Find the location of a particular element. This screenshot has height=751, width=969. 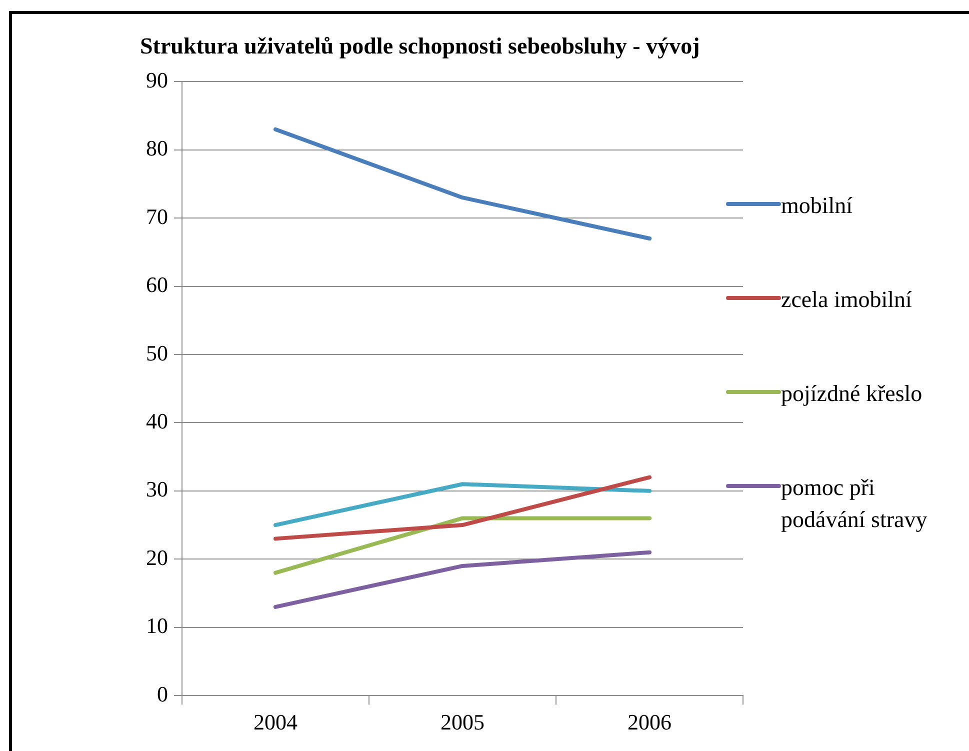

y-tick-label: 20 is located at coordinates (157, 557).